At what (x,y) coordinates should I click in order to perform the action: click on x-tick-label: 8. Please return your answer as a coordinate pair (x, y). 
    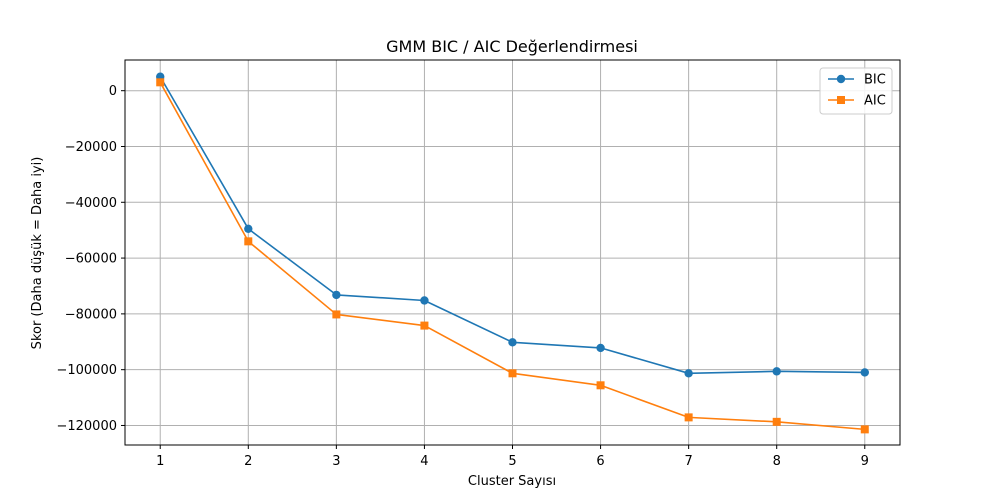
    Looking at the image, I should click on (777, 461).